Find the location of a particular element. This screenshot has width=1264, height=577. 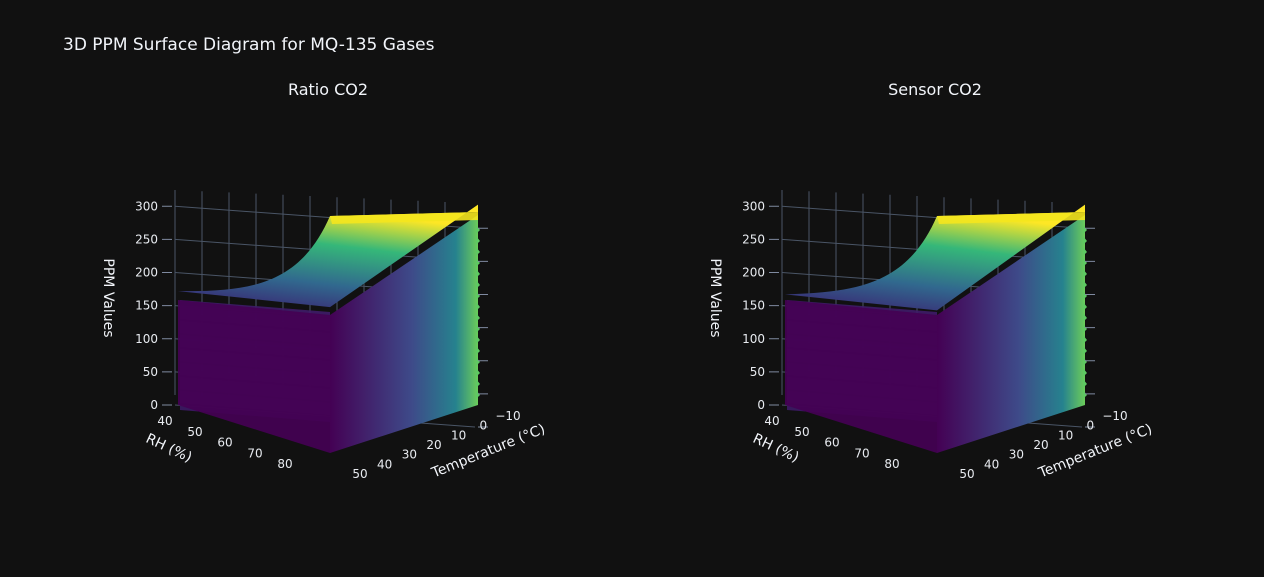

subplot-title: Ratio CO2 is located at coordinates (328, 89).